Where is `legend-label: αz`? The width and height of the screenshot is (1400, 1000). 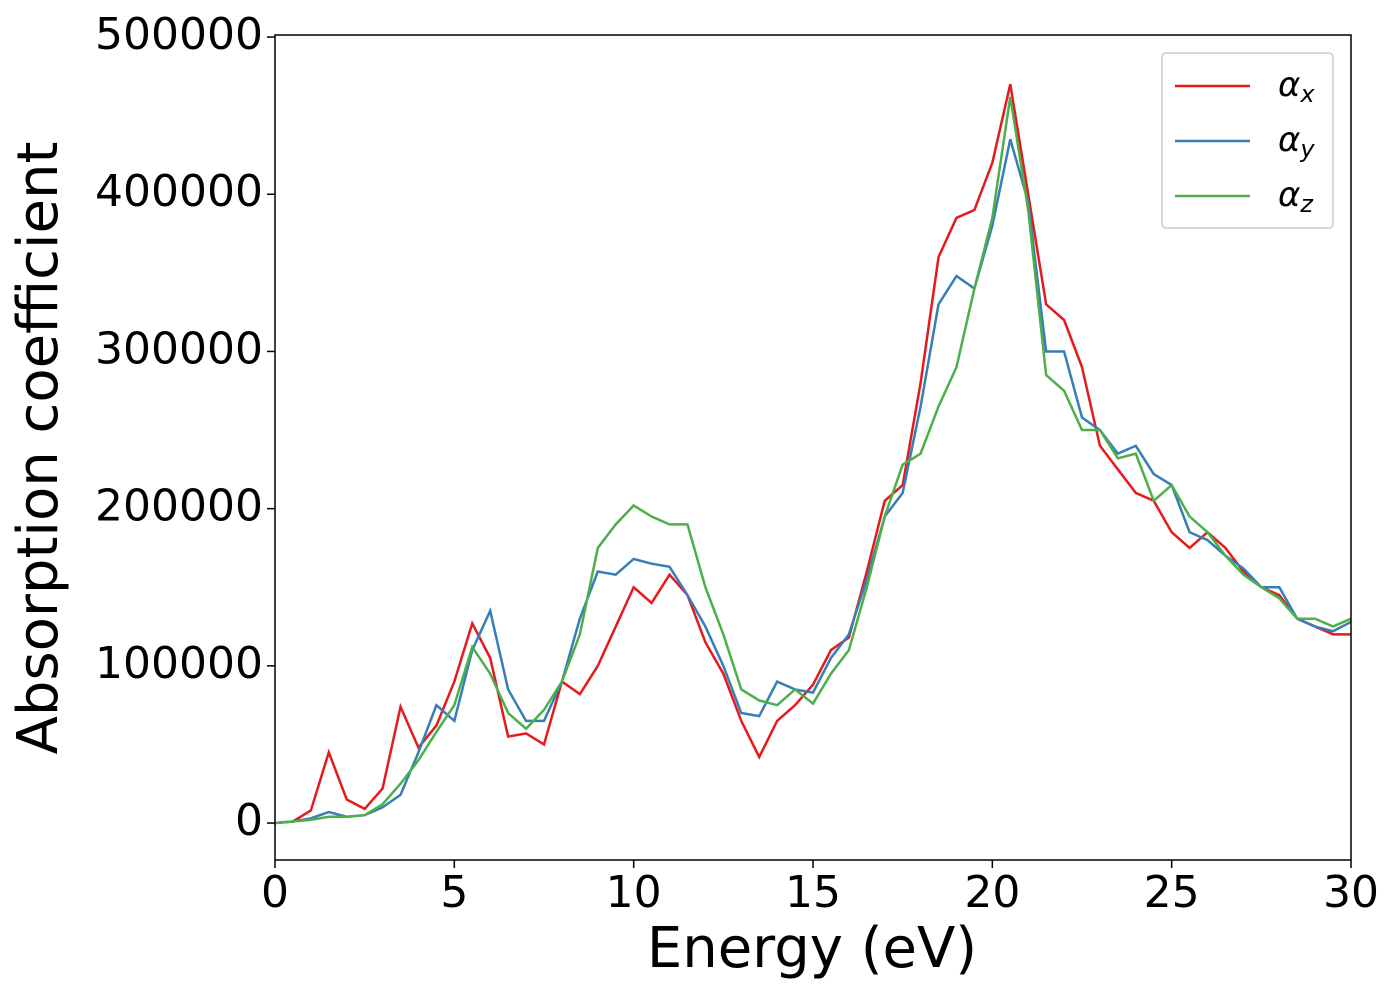
legend-label: αz is located at coordinates (1296, 197).